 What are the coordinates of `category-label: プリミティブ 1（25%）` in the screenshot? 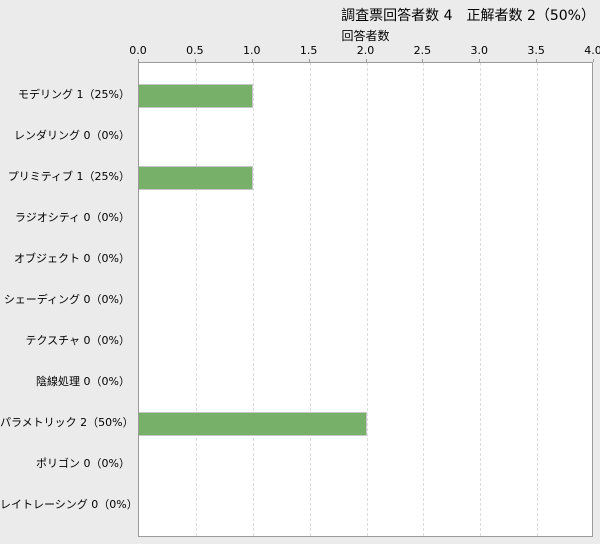 It's located at (68, 176).